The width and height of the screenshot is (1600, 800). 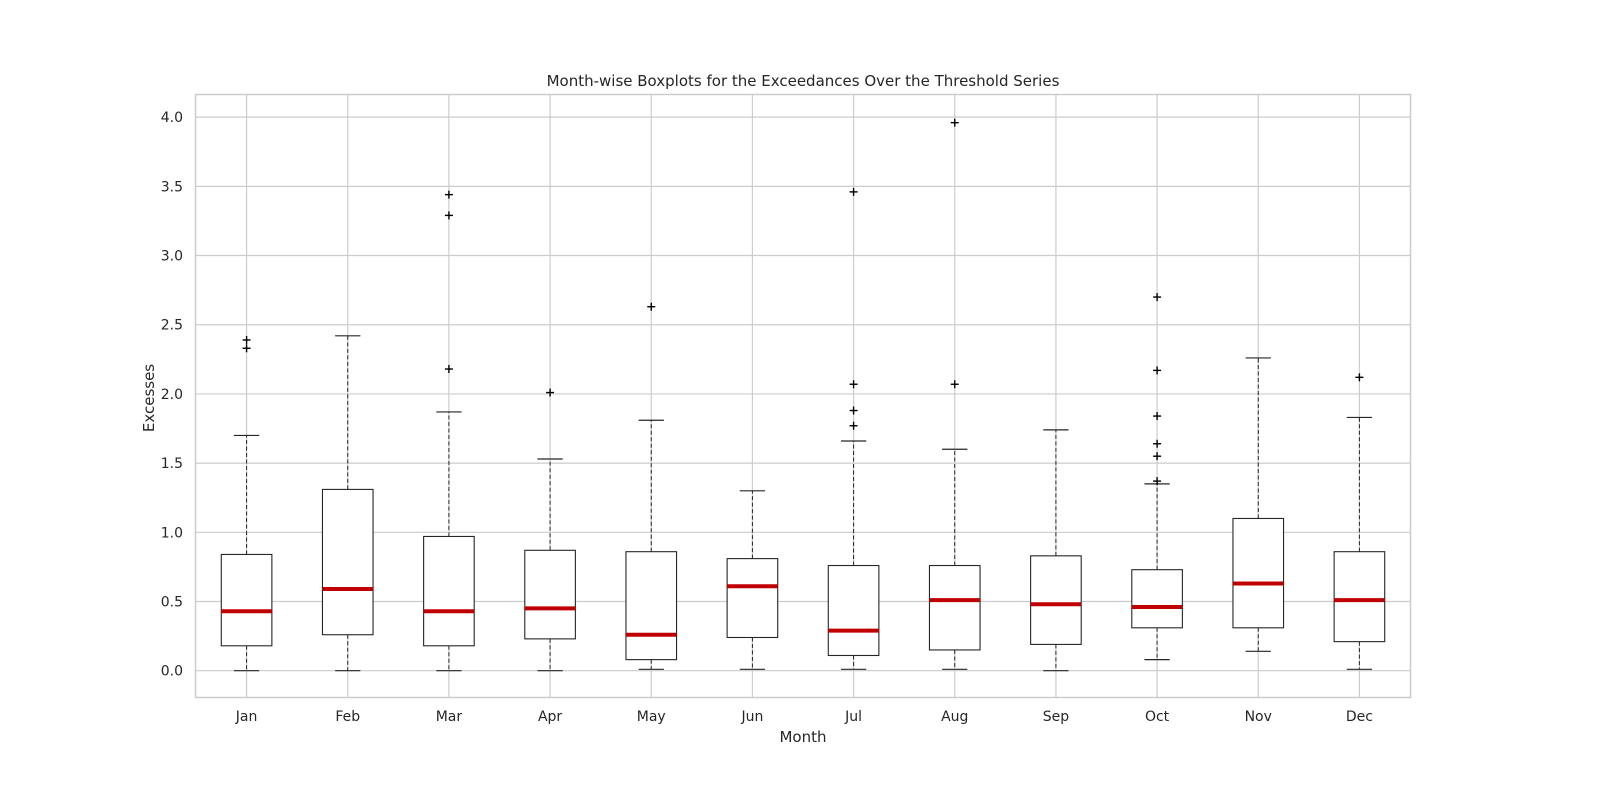 I want to click on box-group-feb, so click(x=347, y=503).